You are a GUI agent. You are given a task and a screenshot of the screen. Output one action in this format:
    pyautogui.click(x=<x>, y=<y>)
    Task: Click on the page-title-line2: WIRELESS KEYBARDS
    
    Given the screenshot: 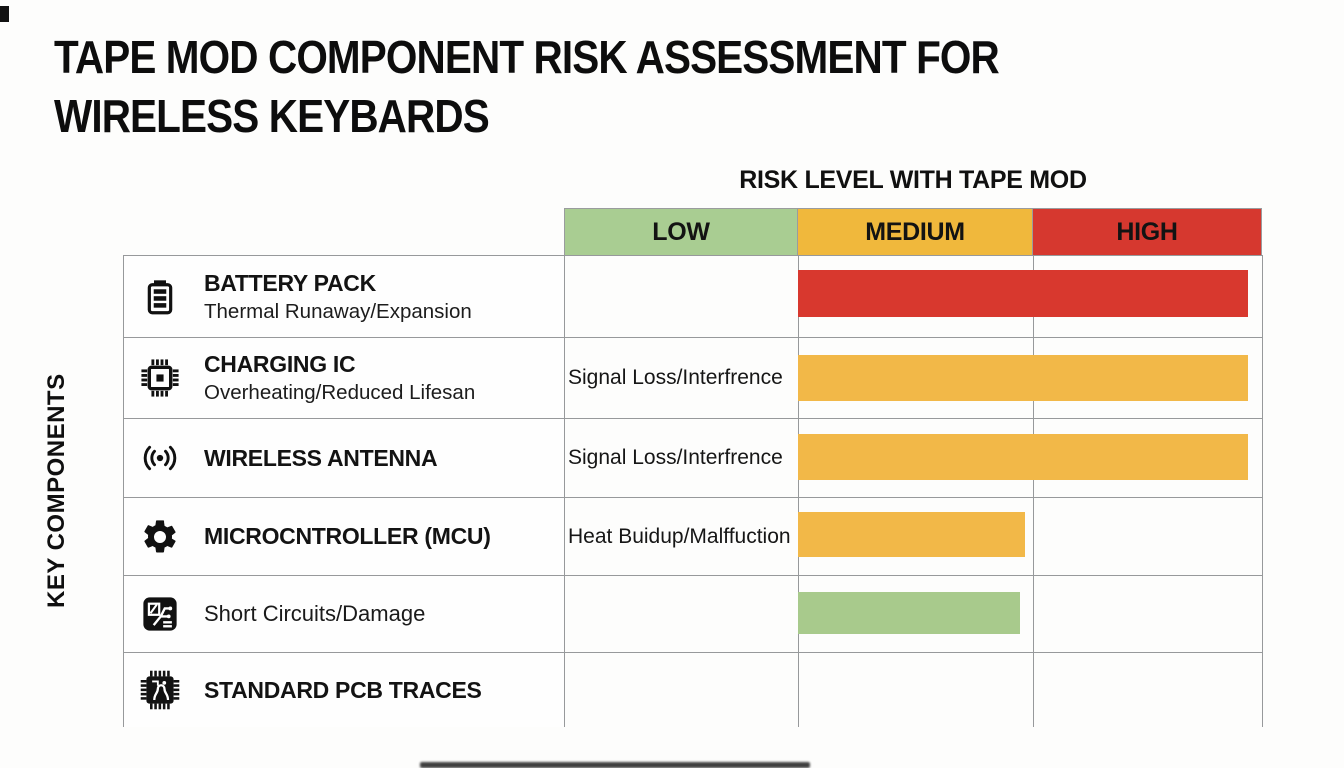 What is the action you would take?
    pyautogui.click(x=272, y=115)
    